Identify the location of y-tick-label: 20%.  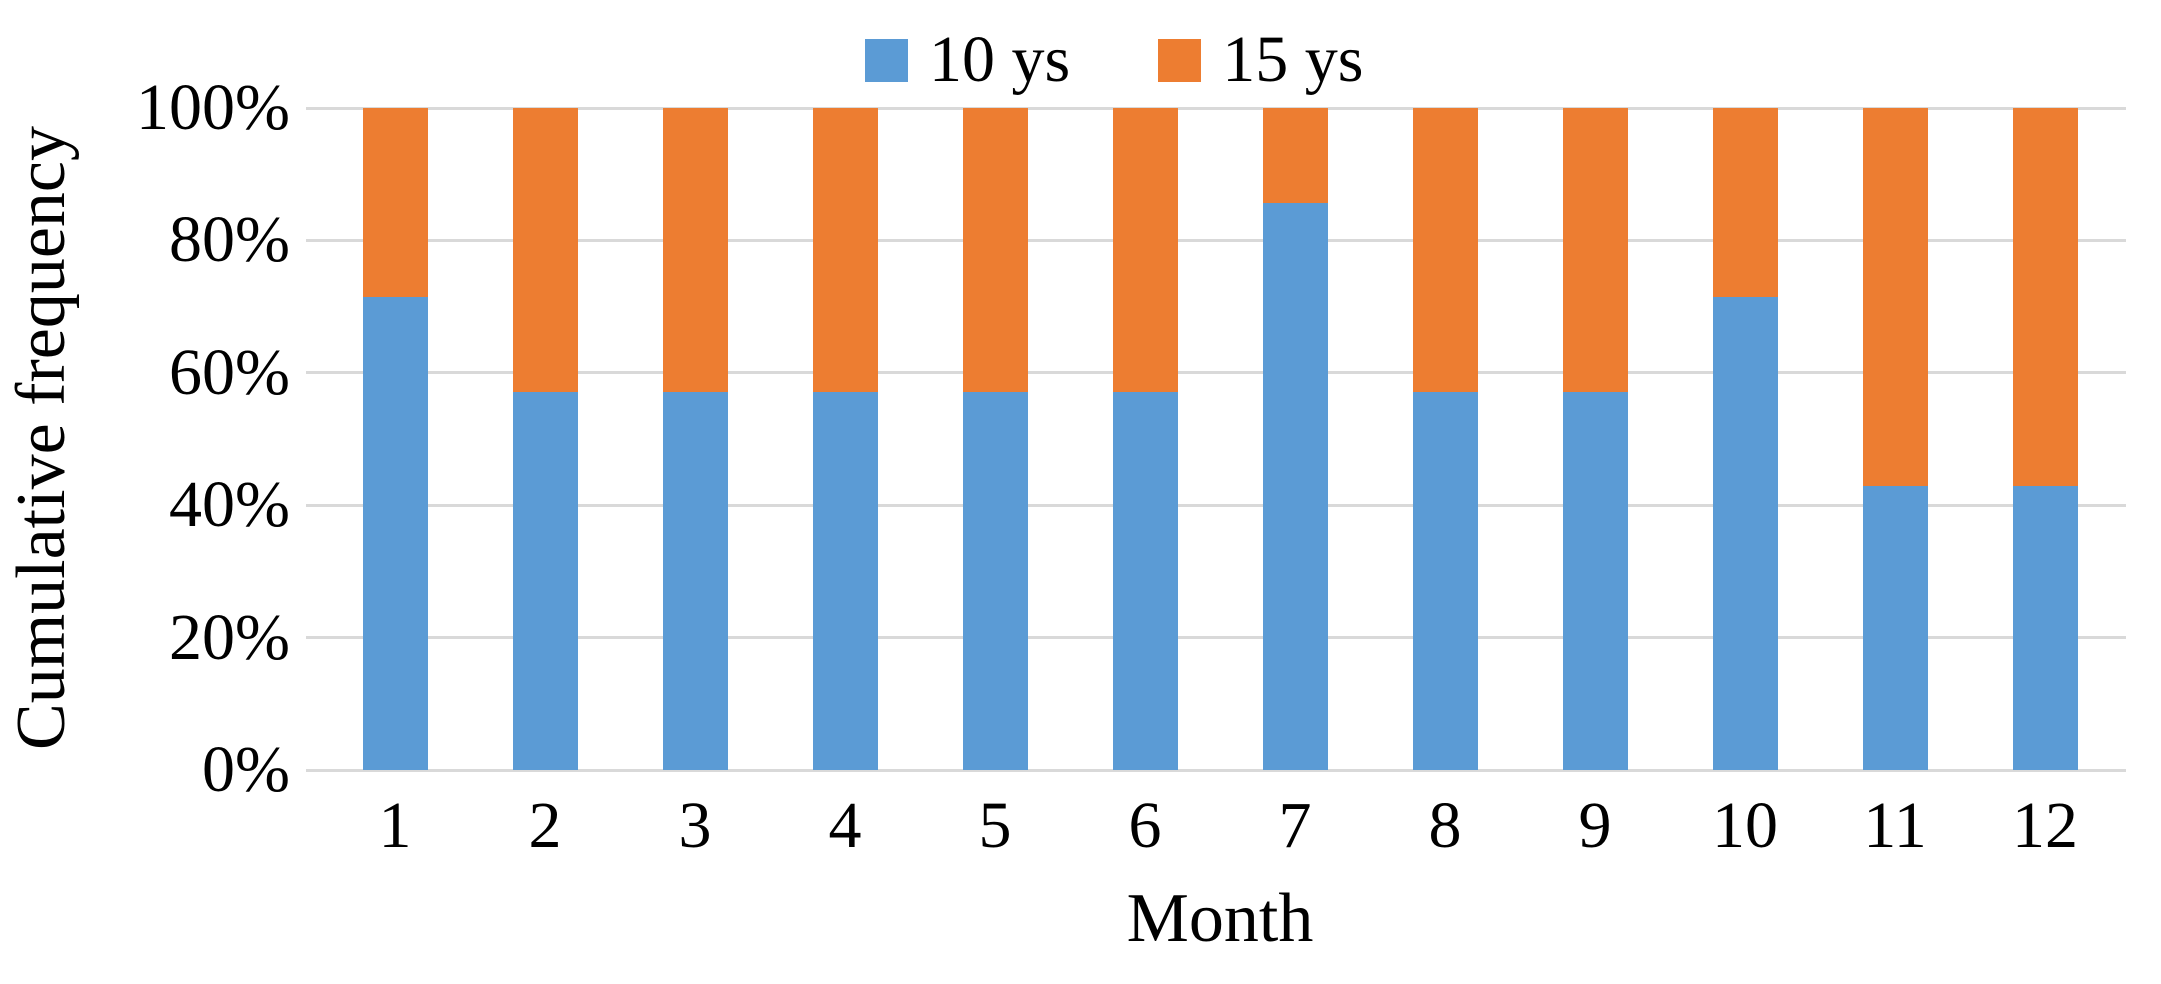
(229, 637).